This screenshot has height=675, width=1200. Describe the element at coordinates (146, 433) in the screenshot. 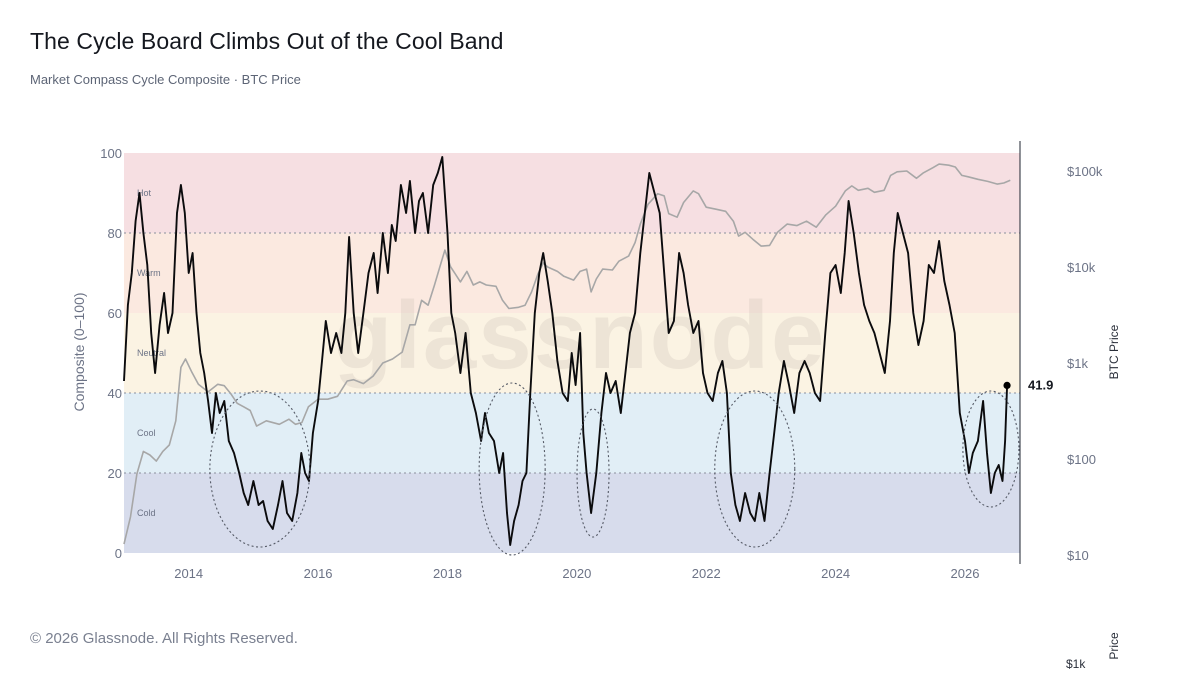

I see `band-label-cool: Cool` at that location.